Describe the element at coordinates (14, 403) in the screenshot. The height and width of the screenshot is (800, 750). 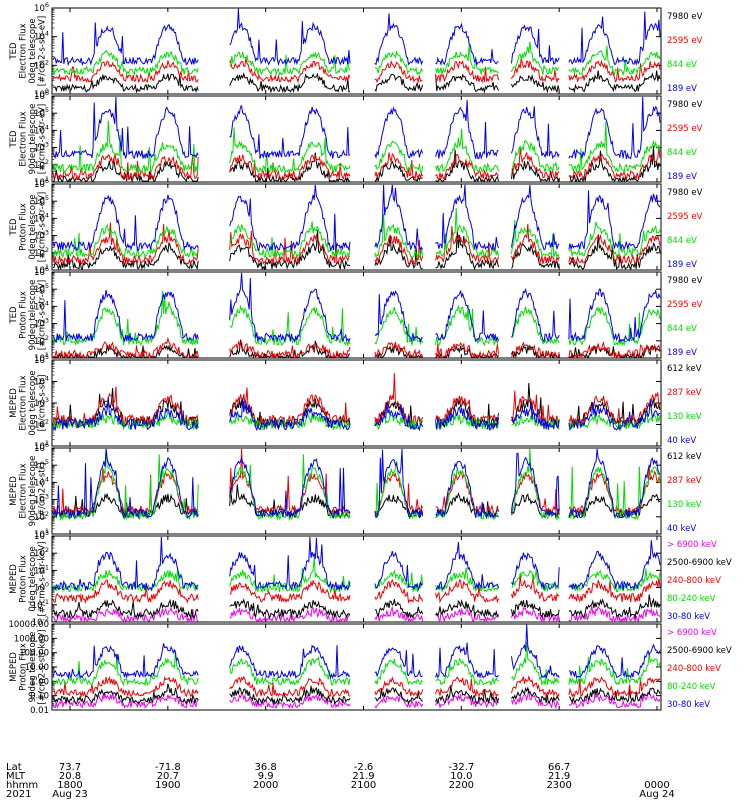
I see `y-axis-label-line: MEPED` at that location.